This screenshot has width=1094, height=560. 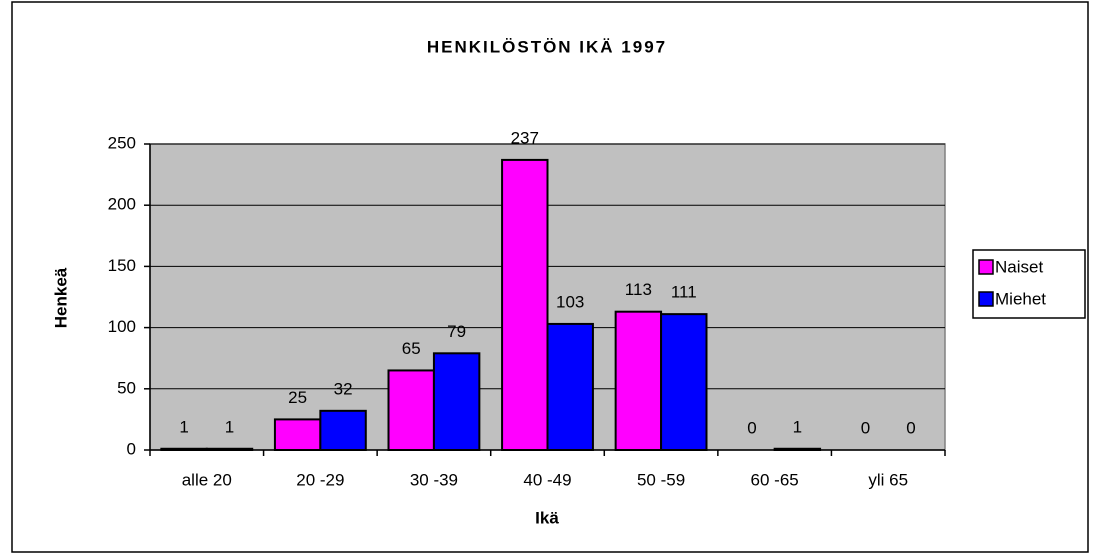 What do you see at coordinates (297, 397) in the screenshot?
I see `value-label: 25` at bounding box center [297, 397].